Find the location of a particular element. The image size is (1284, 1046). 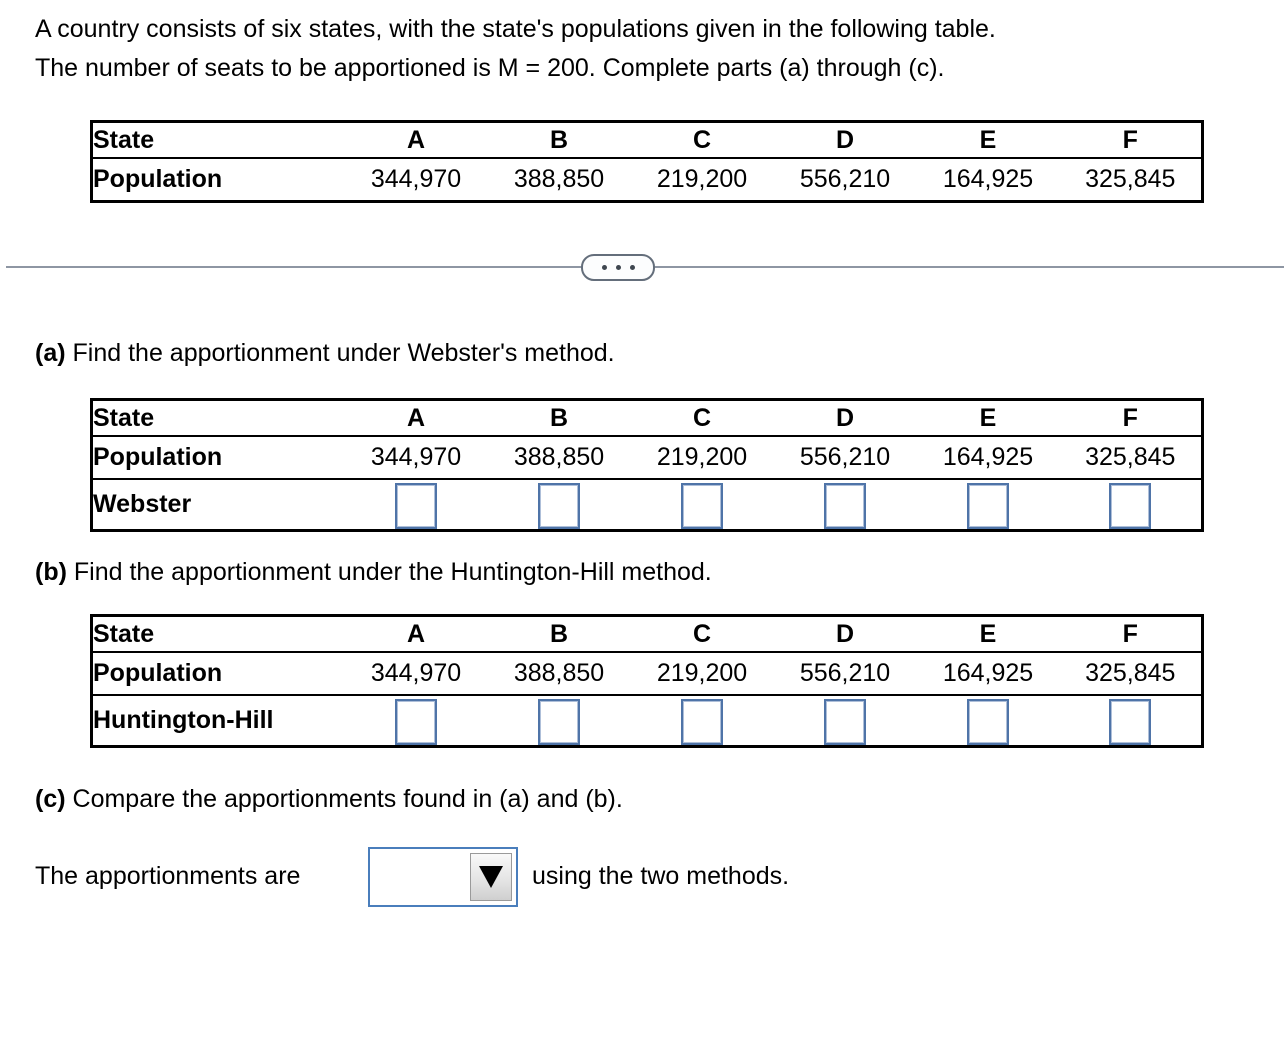

table-row: Huntington-Hill is located at coordinates (647, 720).